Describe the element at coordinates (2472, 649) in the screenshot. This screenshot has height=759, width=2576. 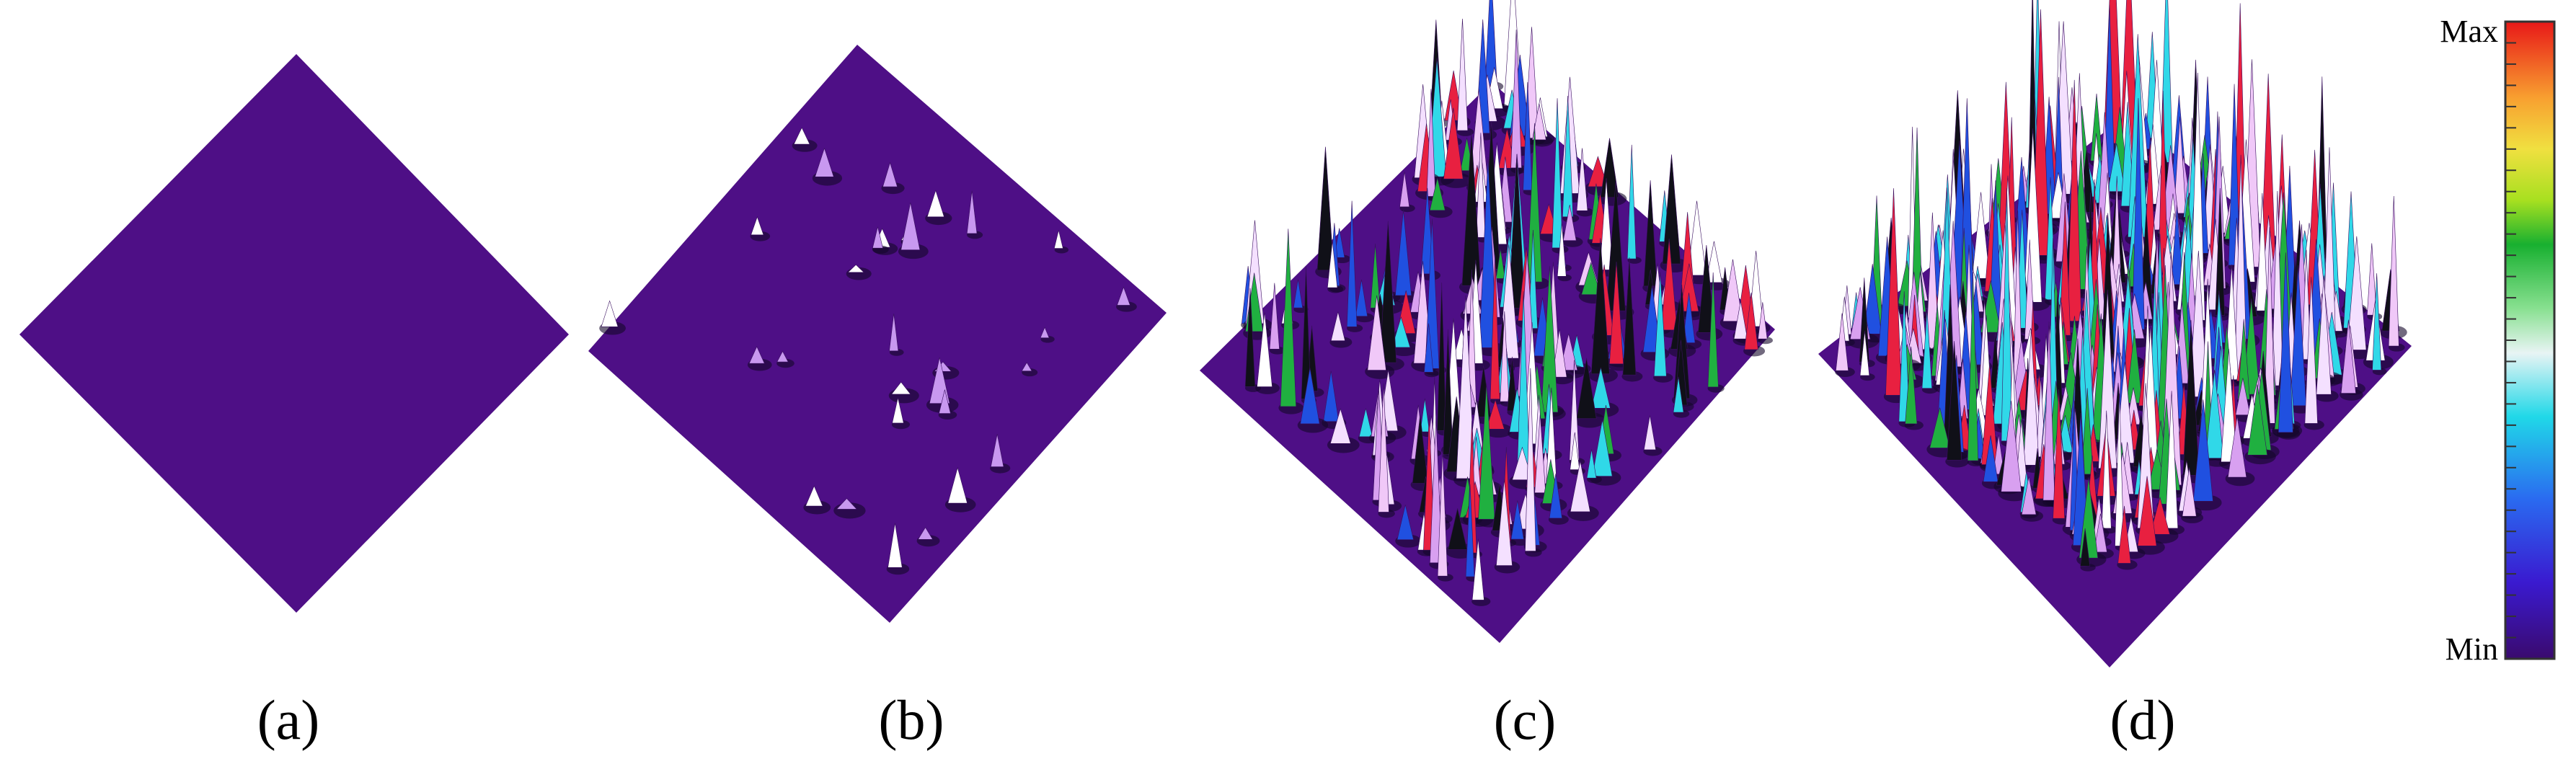
I see `colorbar-min: Min` at that location.